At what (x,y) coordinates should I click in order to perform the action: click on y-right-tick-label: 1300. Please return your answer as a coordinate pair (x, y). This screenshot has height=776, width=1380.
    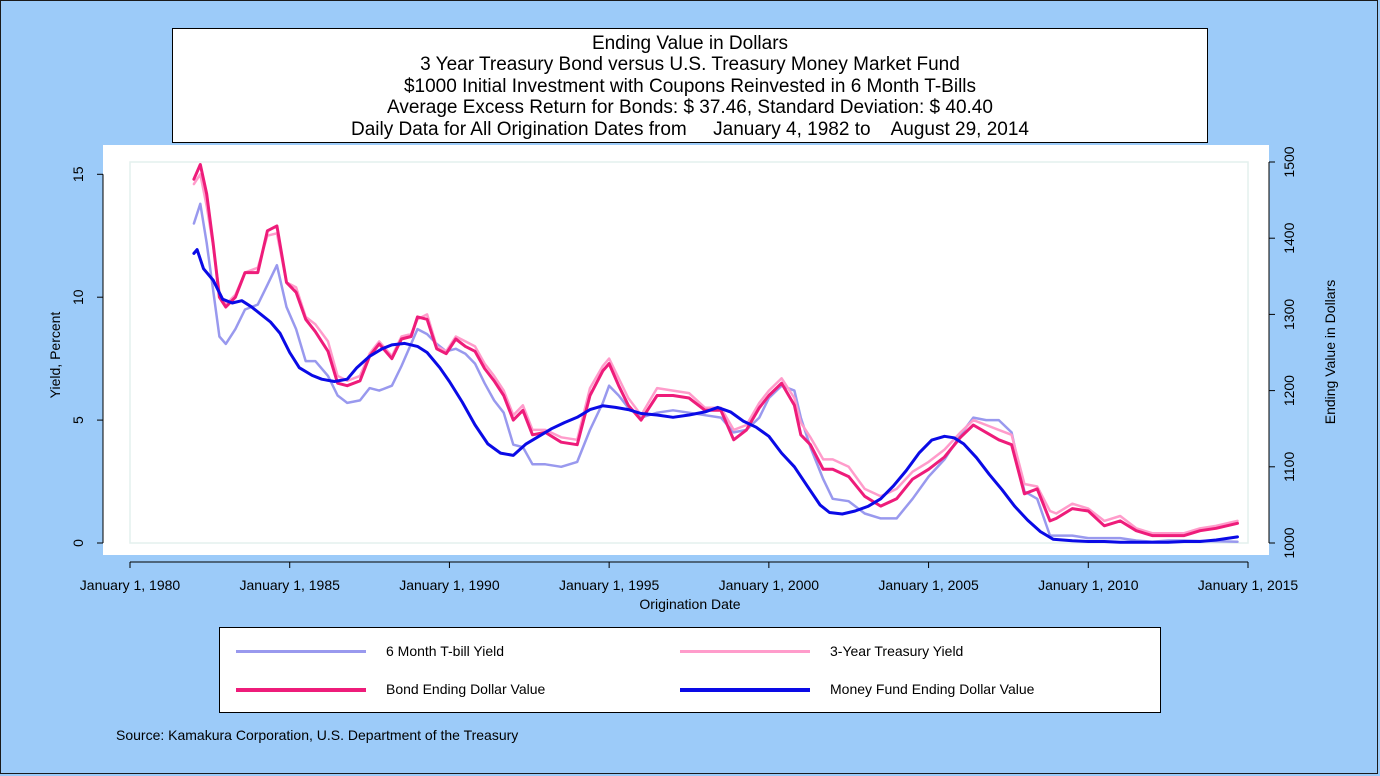
    Looking at the image, I should click on (1289, 314).